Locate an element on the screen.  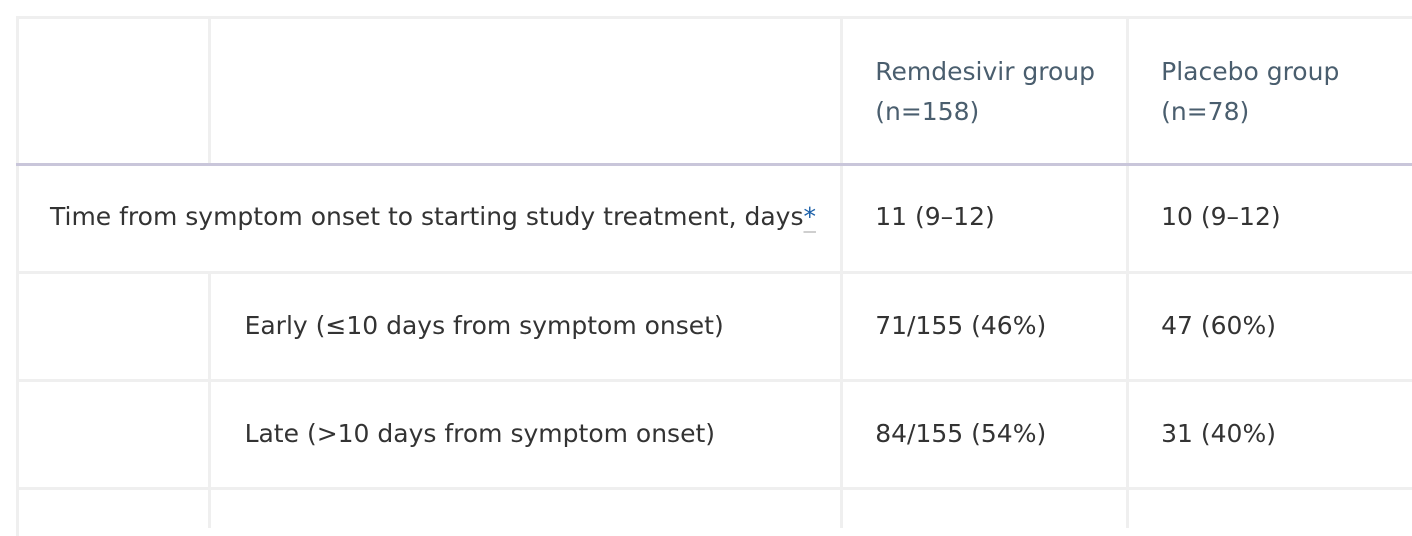
header-placebo-line2: (n=78) is located at coordinates (1205, 111).